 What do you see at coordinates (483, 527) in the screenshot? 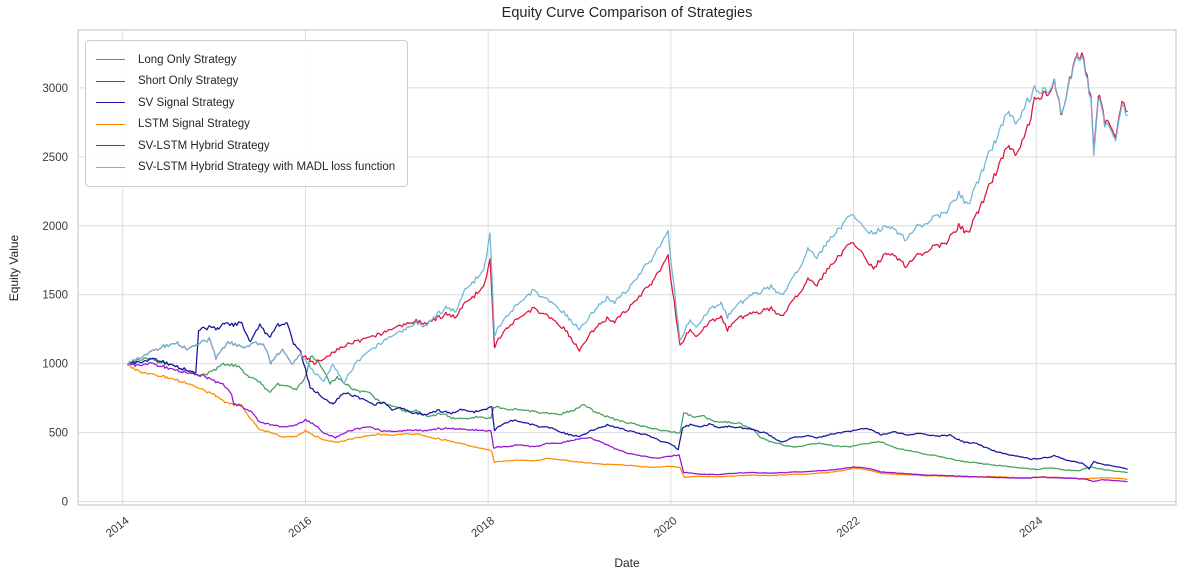
I see `x-tick-label: 2018` at bounding box center [483, 527].